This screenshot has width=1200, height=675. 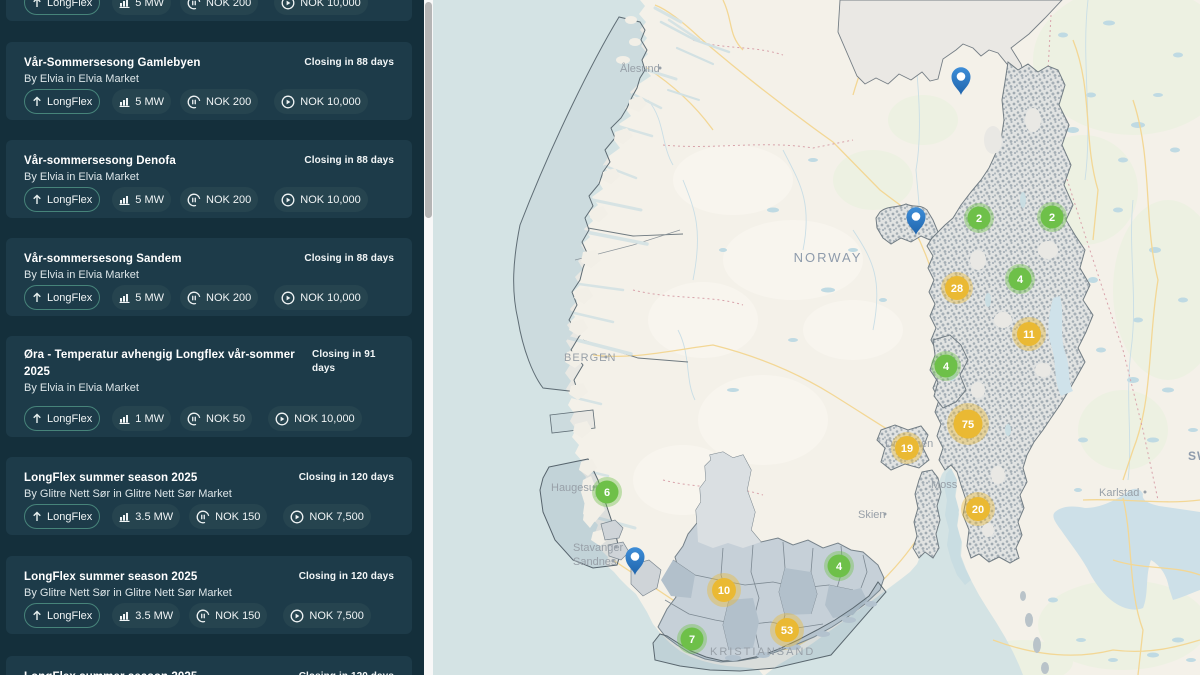 I want to click on svg-text: Ålesund, so click(x=640, y=68).